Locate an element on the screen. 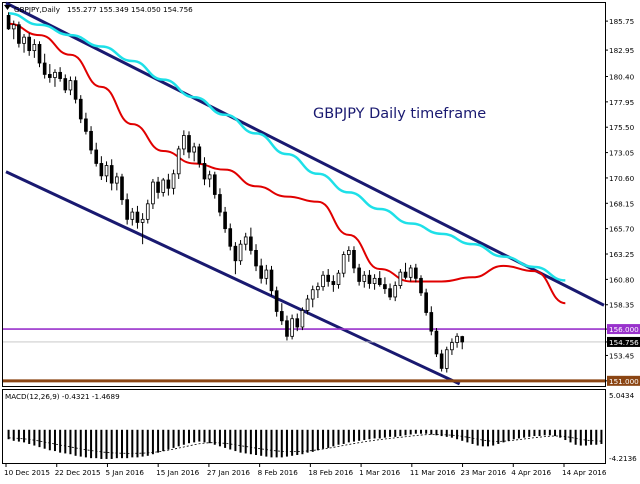 The width and height of the screenshot is (640, 484). indicator-scale-top: 5.0434 is located at coordinates (622, 395).